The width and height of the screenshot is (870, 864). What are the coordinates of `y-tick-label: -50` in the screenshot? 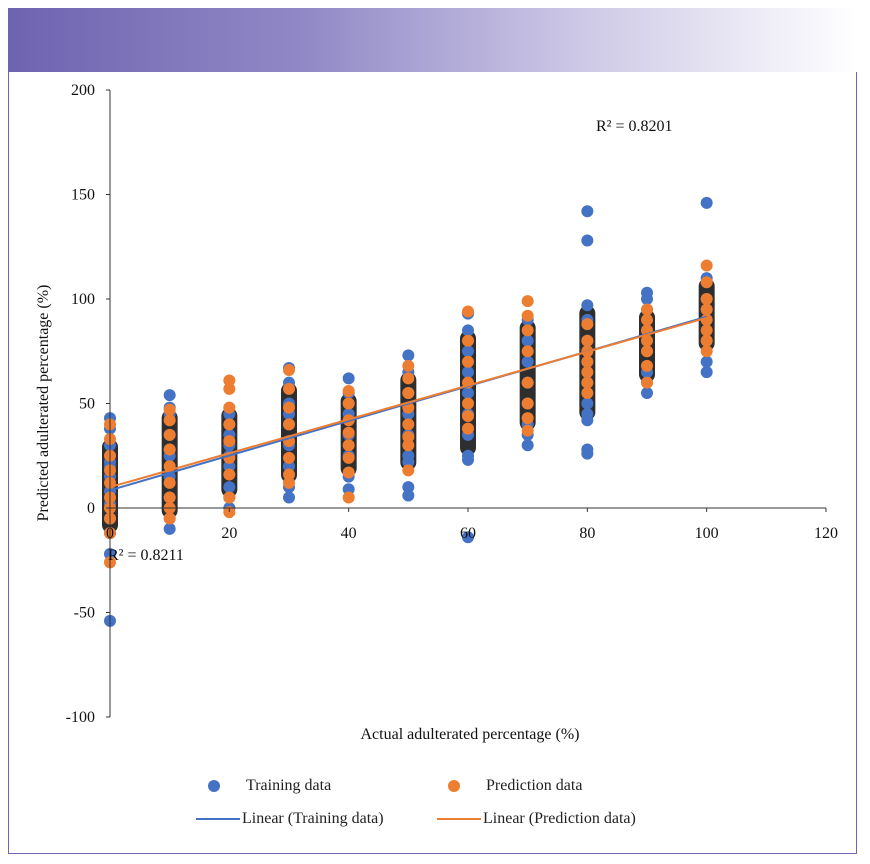 It's located at (84, 613).